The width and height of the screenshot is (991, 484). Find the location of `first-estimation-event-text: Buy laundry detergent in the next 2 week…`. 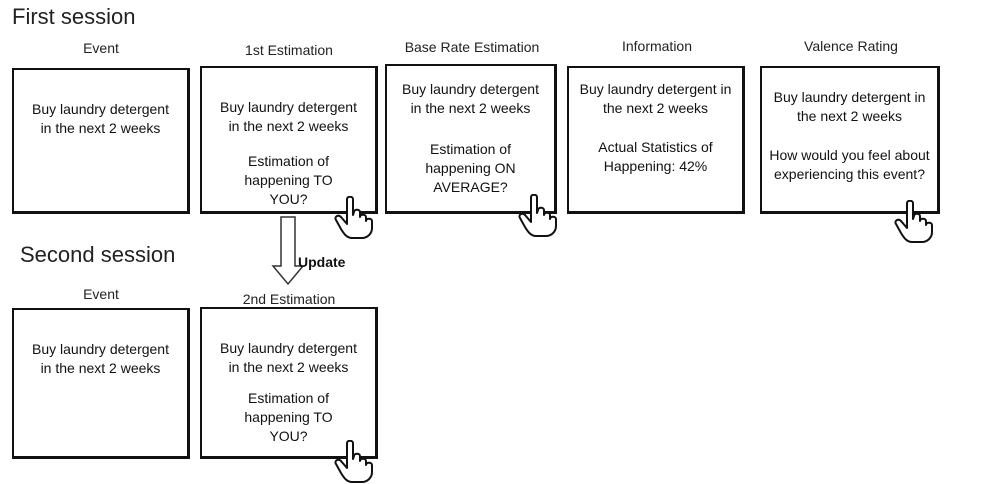

first-estimation-event-text: Buy laundry detergent in the next 2 week… is located at coordinates (288, 116).